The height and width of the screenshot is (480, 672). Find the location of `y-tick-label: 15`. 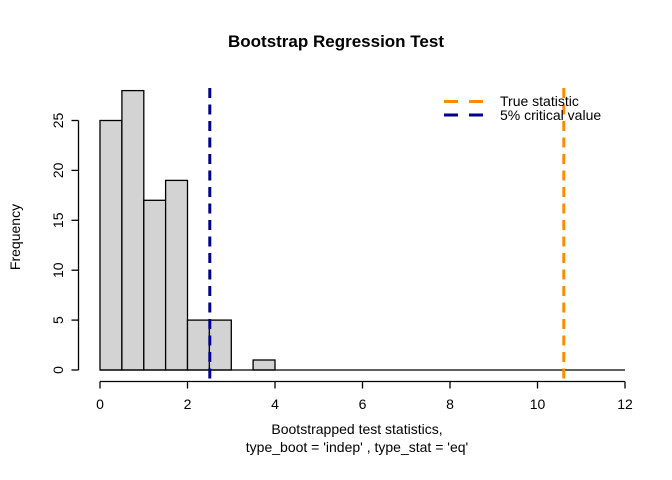

y-tick-label: 15 is located at coordinates (58, 220).